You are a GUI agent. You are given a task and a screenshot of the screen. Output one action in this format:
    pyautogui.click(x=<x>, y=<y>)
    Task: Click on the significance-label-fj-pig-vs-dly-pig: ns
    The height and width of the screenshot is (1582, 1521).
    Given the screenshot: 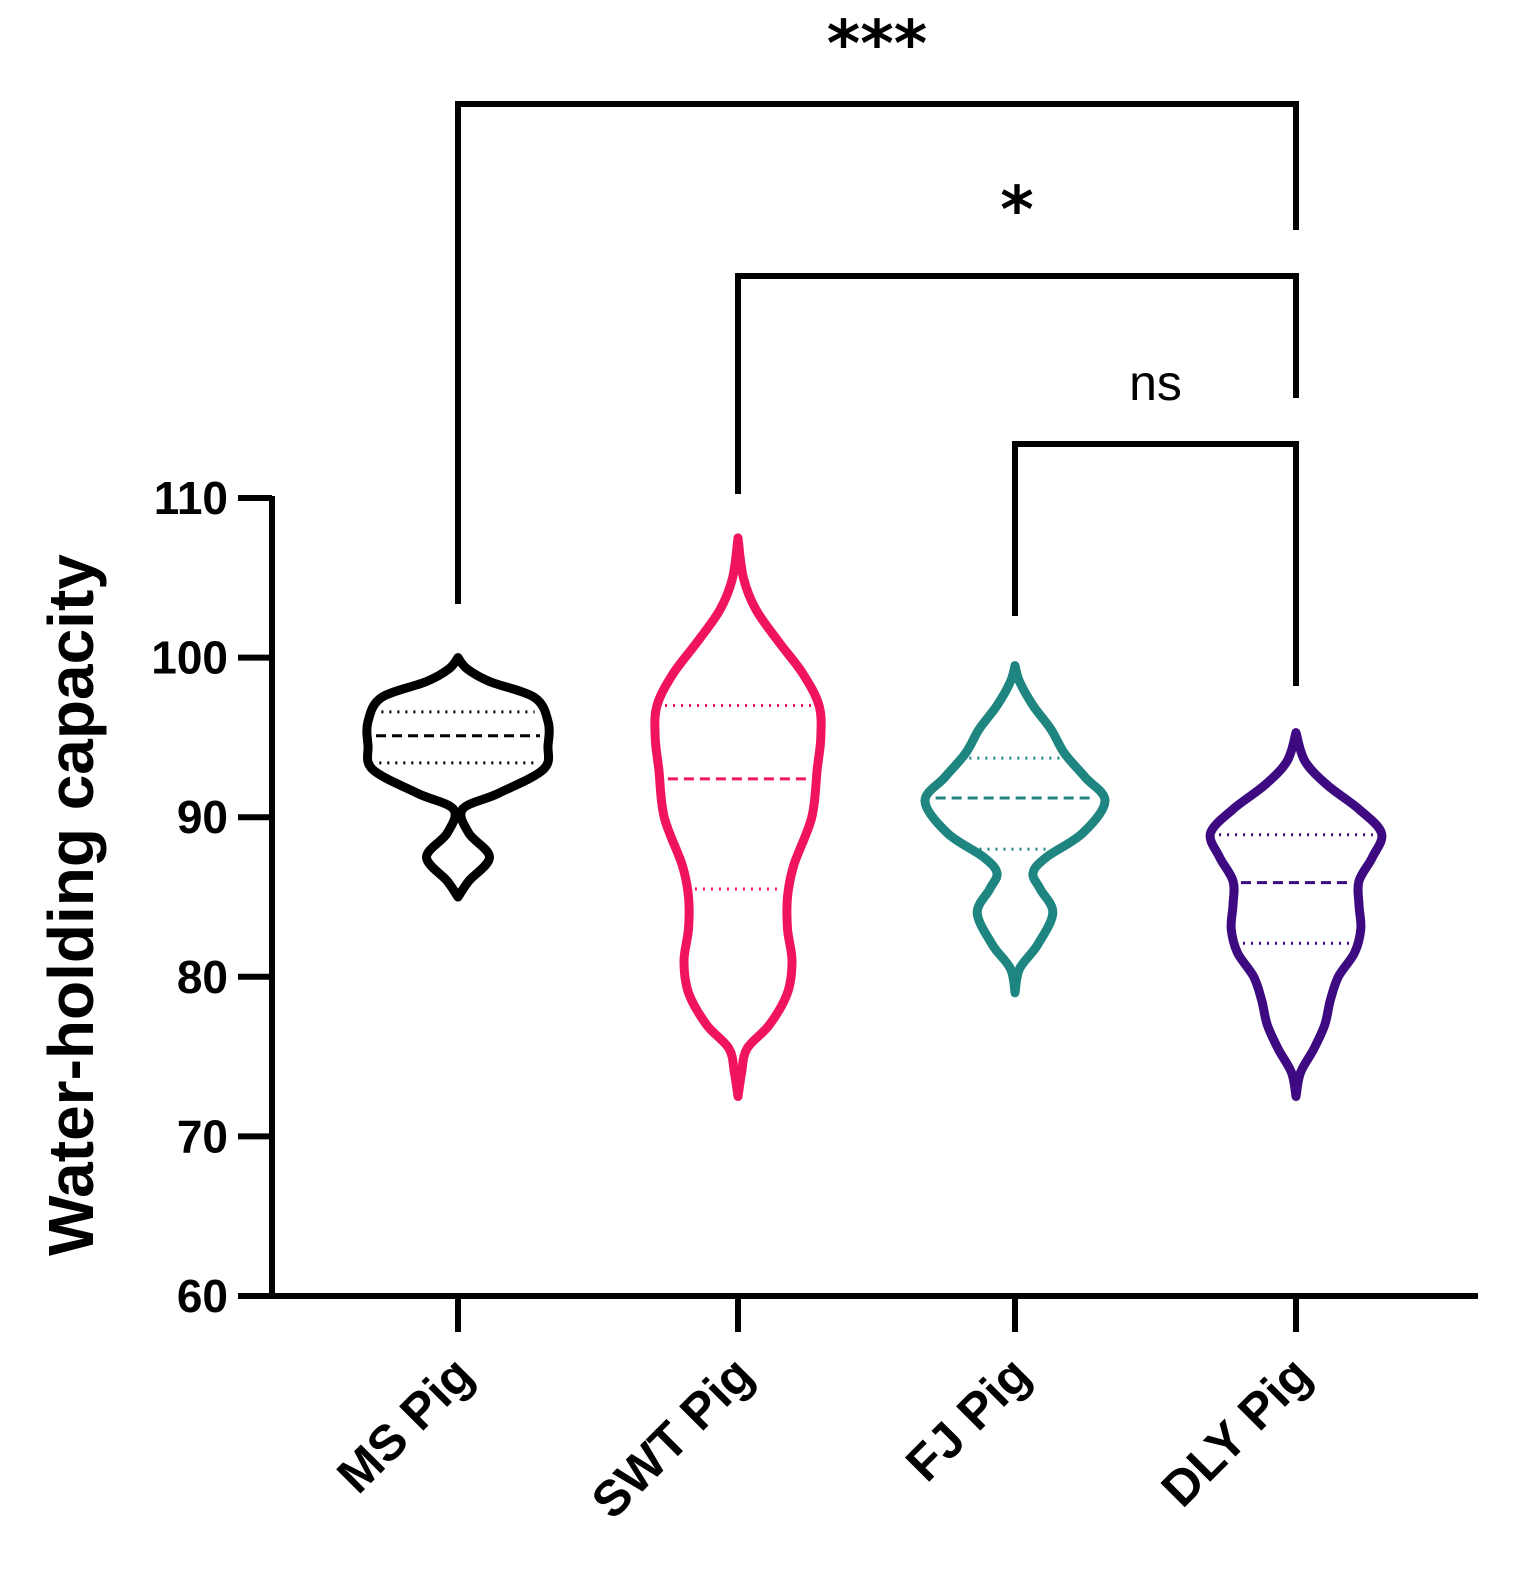 What is the action you would take?
    pyautogui.click(x=1155, y=383)
    